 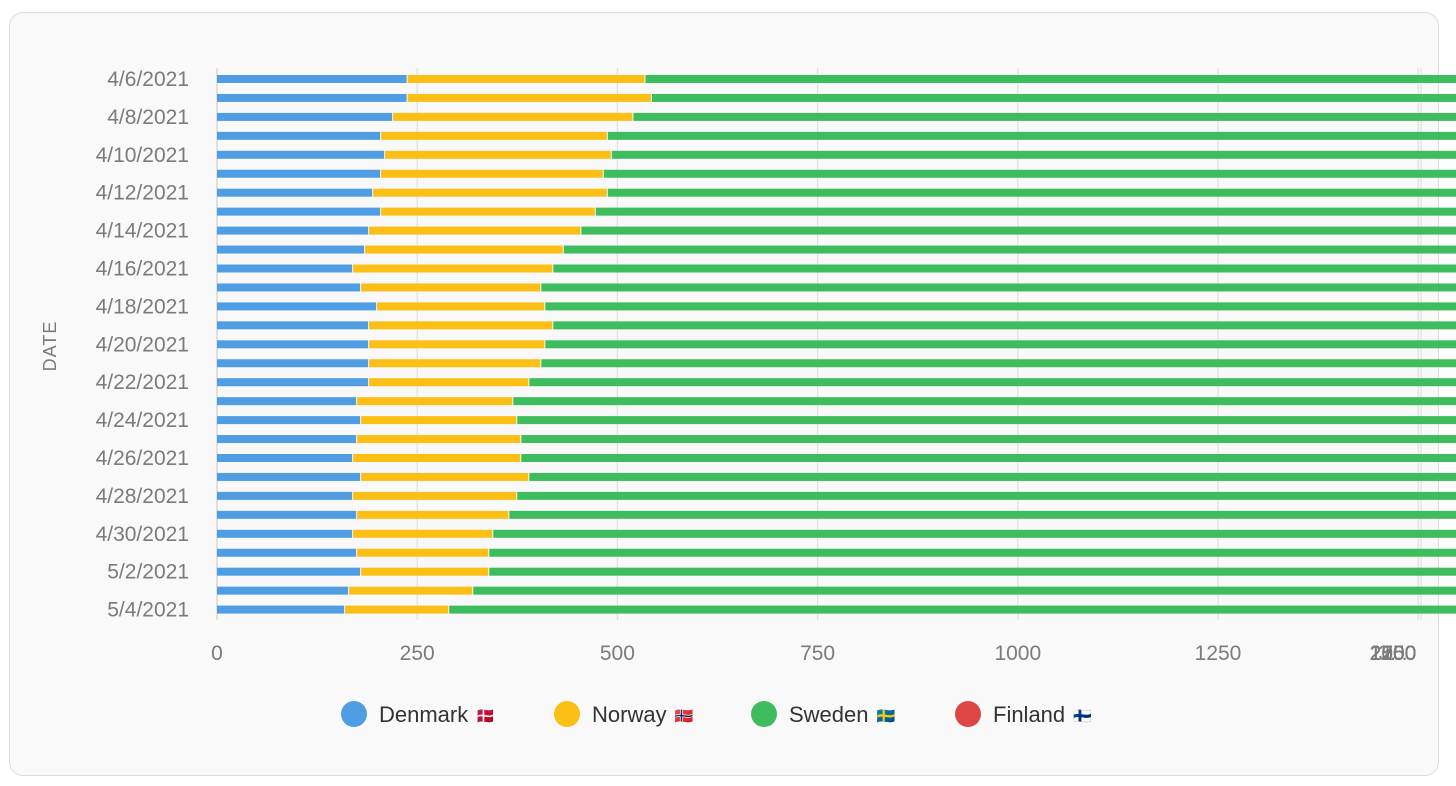 What do you see at coordinates (1017, 653) in the screenshot?
I see `x-tick-label: 1000` at bounding box center [1017, 653].